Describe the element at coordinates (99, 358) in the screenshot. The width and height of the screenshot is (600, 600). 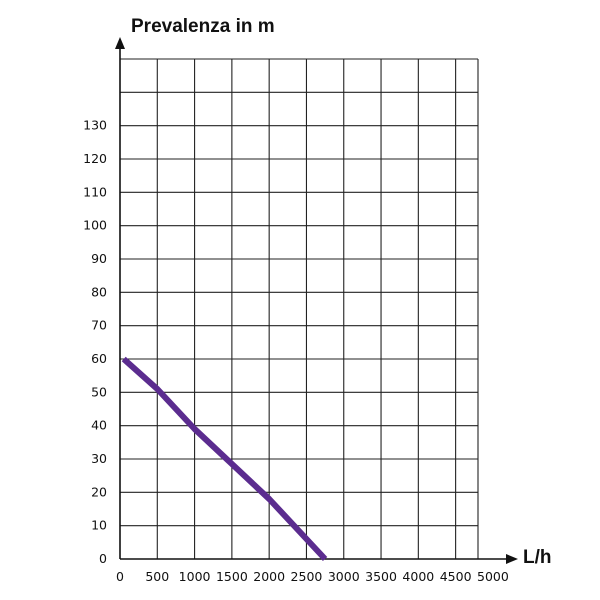
I see `y-tick-label: 60` at that location.